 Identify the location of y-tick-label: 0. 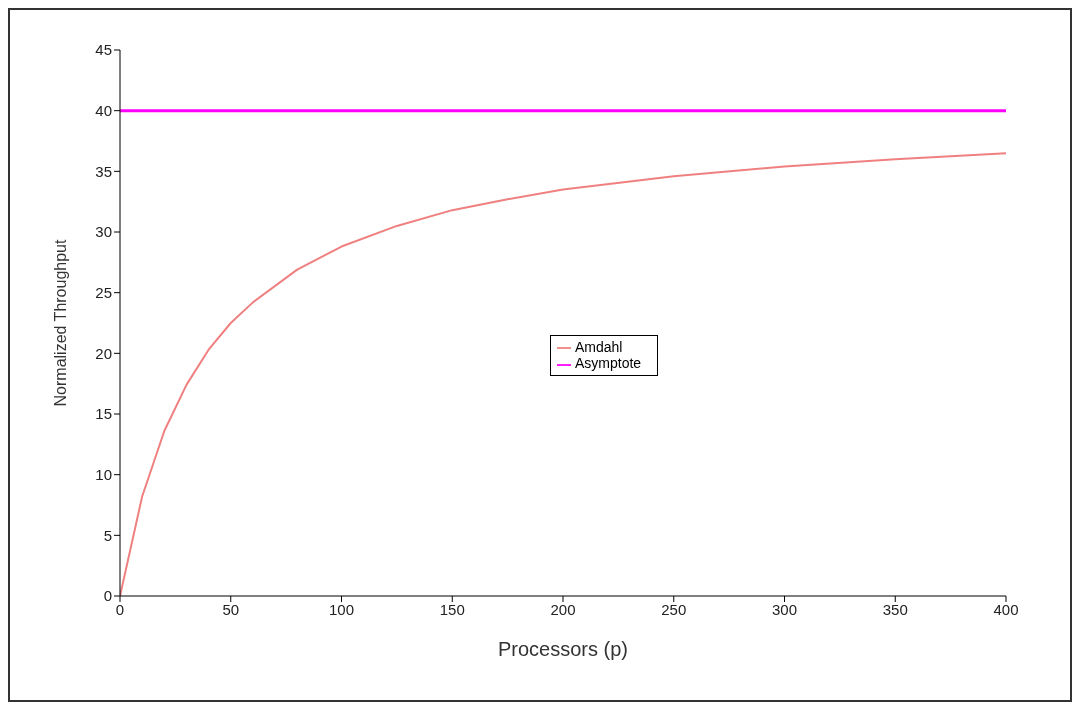
(107, 596).